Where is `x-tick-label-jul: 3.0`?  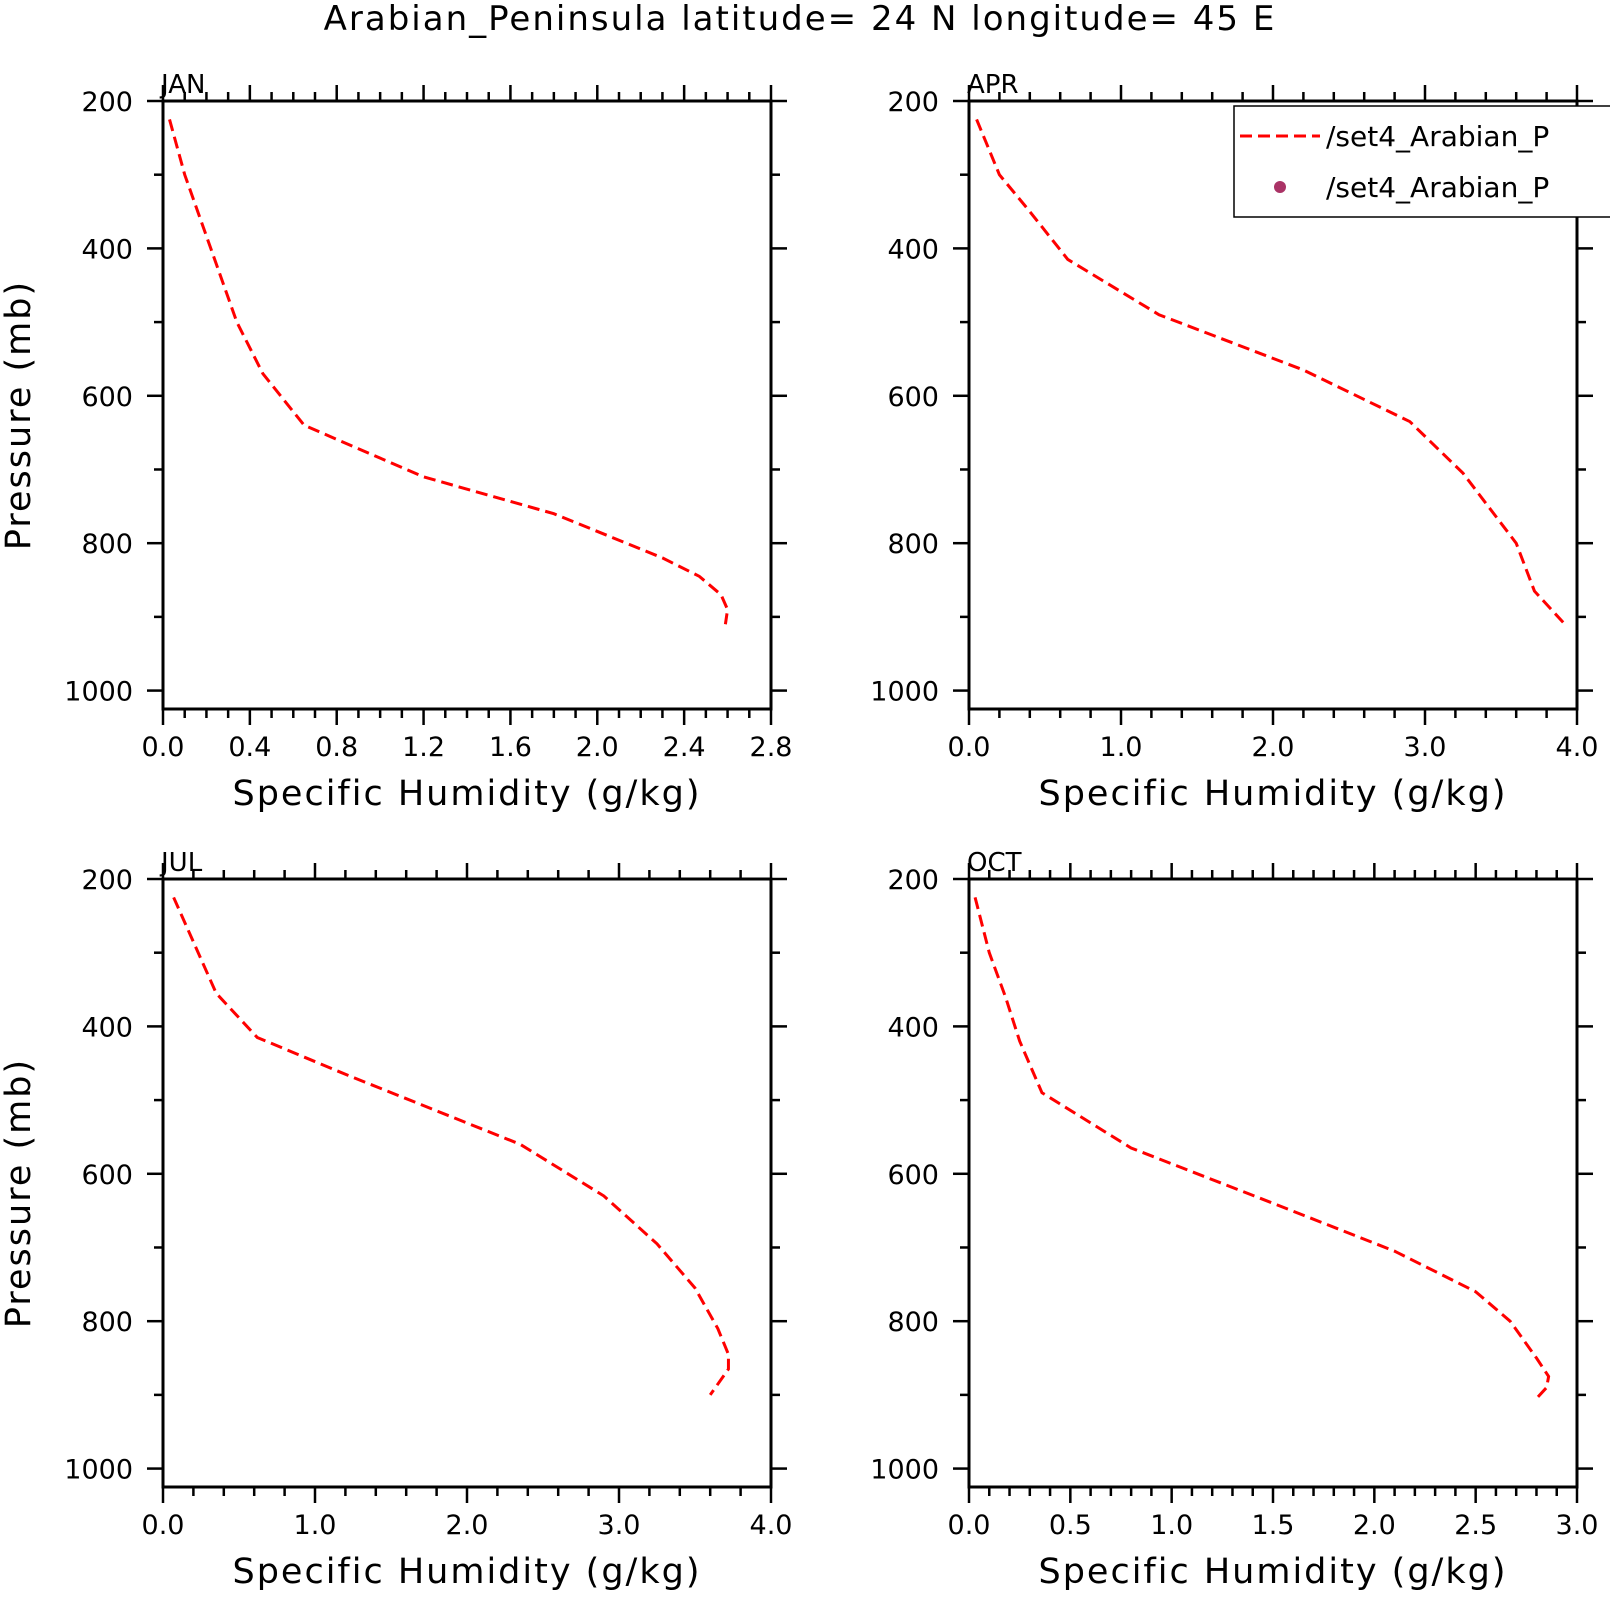 x-tick-label-jul: 3.0 is located at coordinates (619, 1525).